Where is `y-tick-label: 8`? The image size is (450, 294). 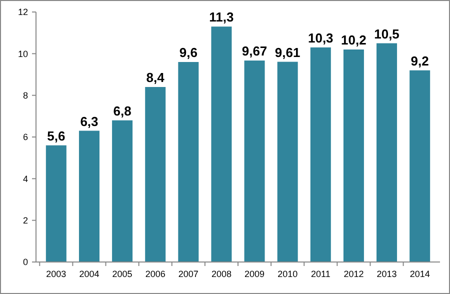
y-tick-label: 8 is located at coordinates (25, 95).